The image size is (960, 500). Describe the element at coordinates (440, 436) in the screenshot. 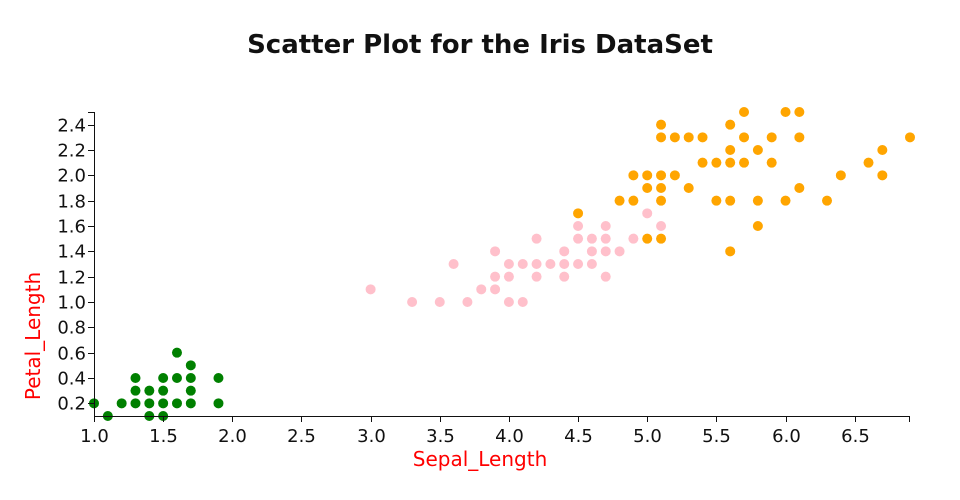

I see `x-tick-label: 3.5` at that location.